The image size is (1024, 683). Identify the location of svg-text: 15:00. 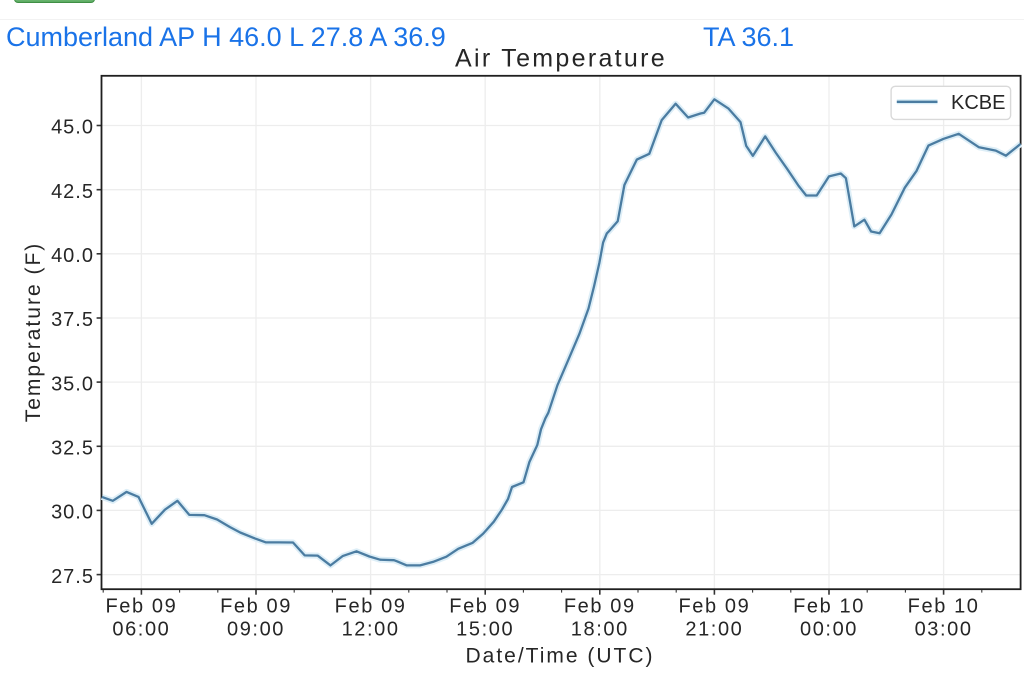
(485, 629).